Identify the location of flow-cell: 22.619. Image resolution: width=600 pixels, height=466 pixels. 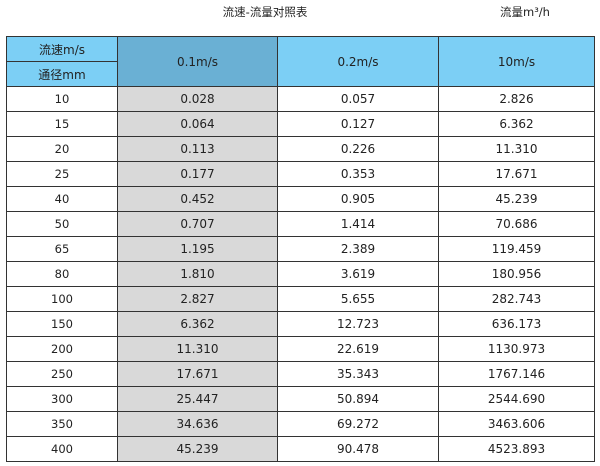
(358, 349).